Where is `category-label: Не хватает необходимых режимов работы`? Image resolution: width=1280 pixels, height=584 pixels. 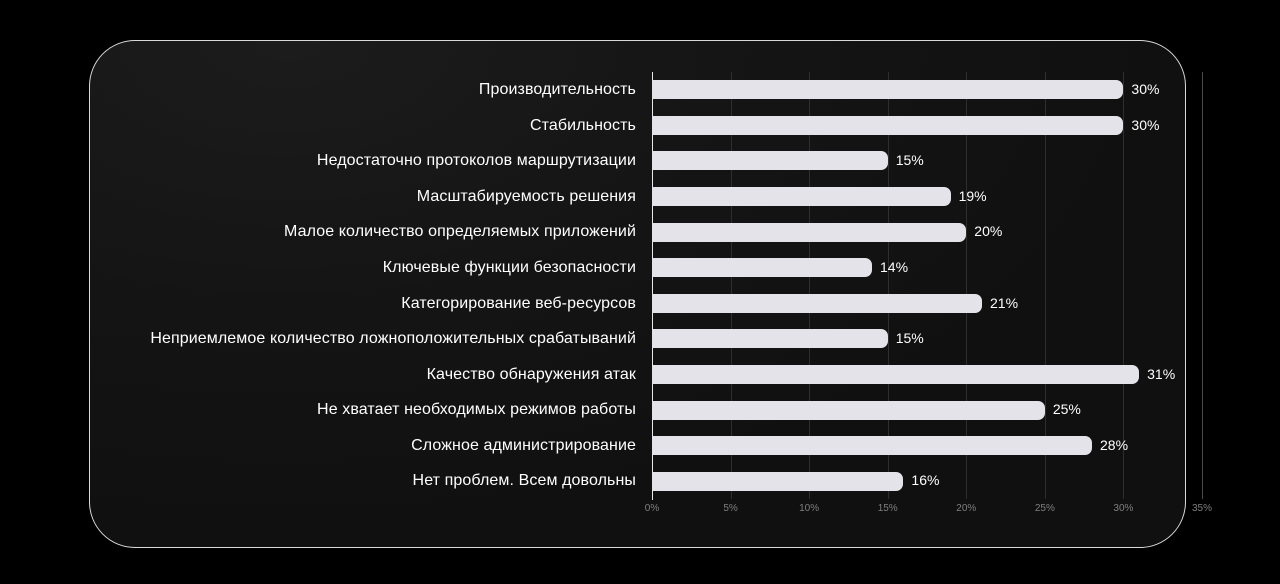
category-label: Не хватает необходимых режимов работы is located at coordinates (476, 410).